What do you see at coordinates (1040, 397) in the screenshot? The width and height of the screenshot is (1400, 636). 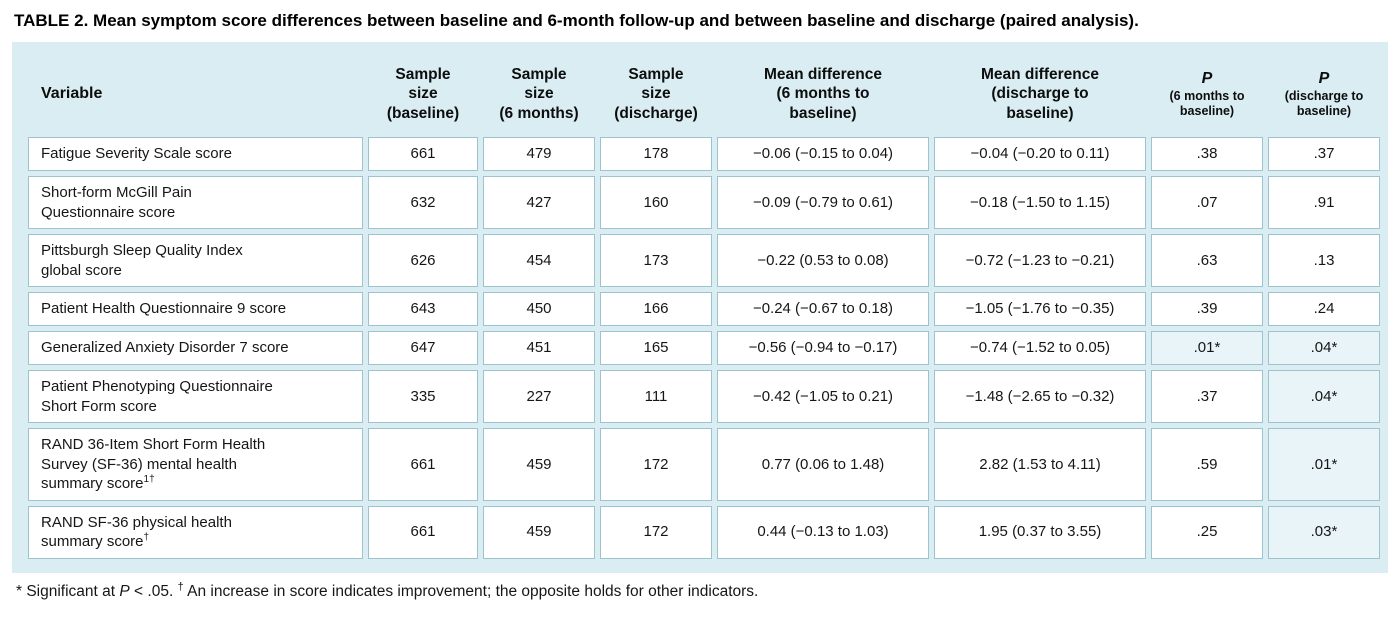 I see `cell-diff-discharge: −1.48 (−2.65 to −0.32)` at bounding box center [1040, 397].